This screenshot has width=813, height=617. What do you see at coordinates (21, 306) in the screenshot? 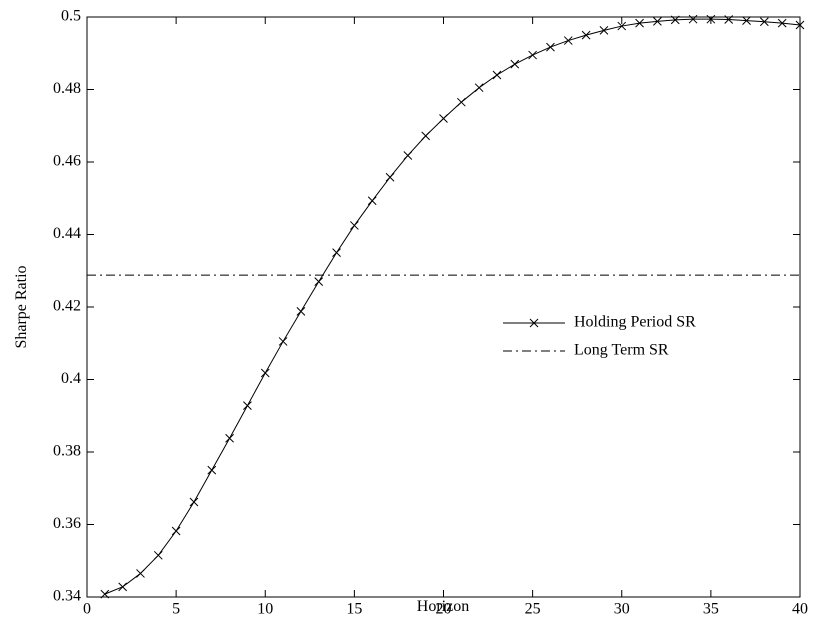
I see `y-axis-label: Sharpe Ratio` at bounding box center [21, 306].